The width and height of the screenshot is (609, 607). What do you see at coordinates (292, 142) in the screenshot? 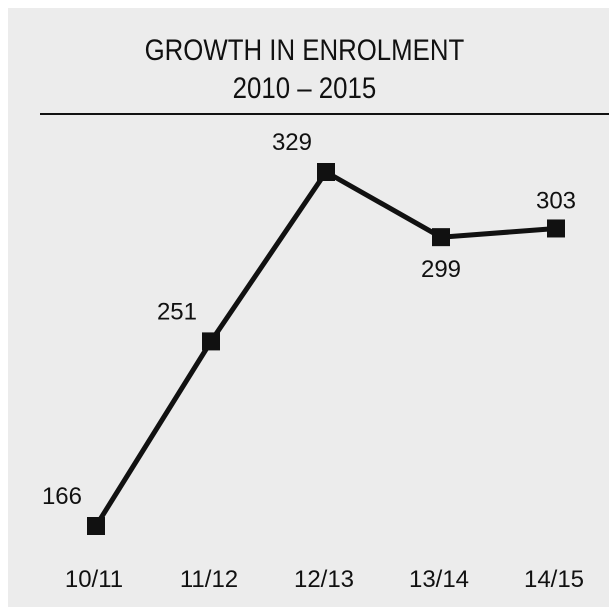
I see `data-label-12-13: 329` at bounding box center [292, 142].